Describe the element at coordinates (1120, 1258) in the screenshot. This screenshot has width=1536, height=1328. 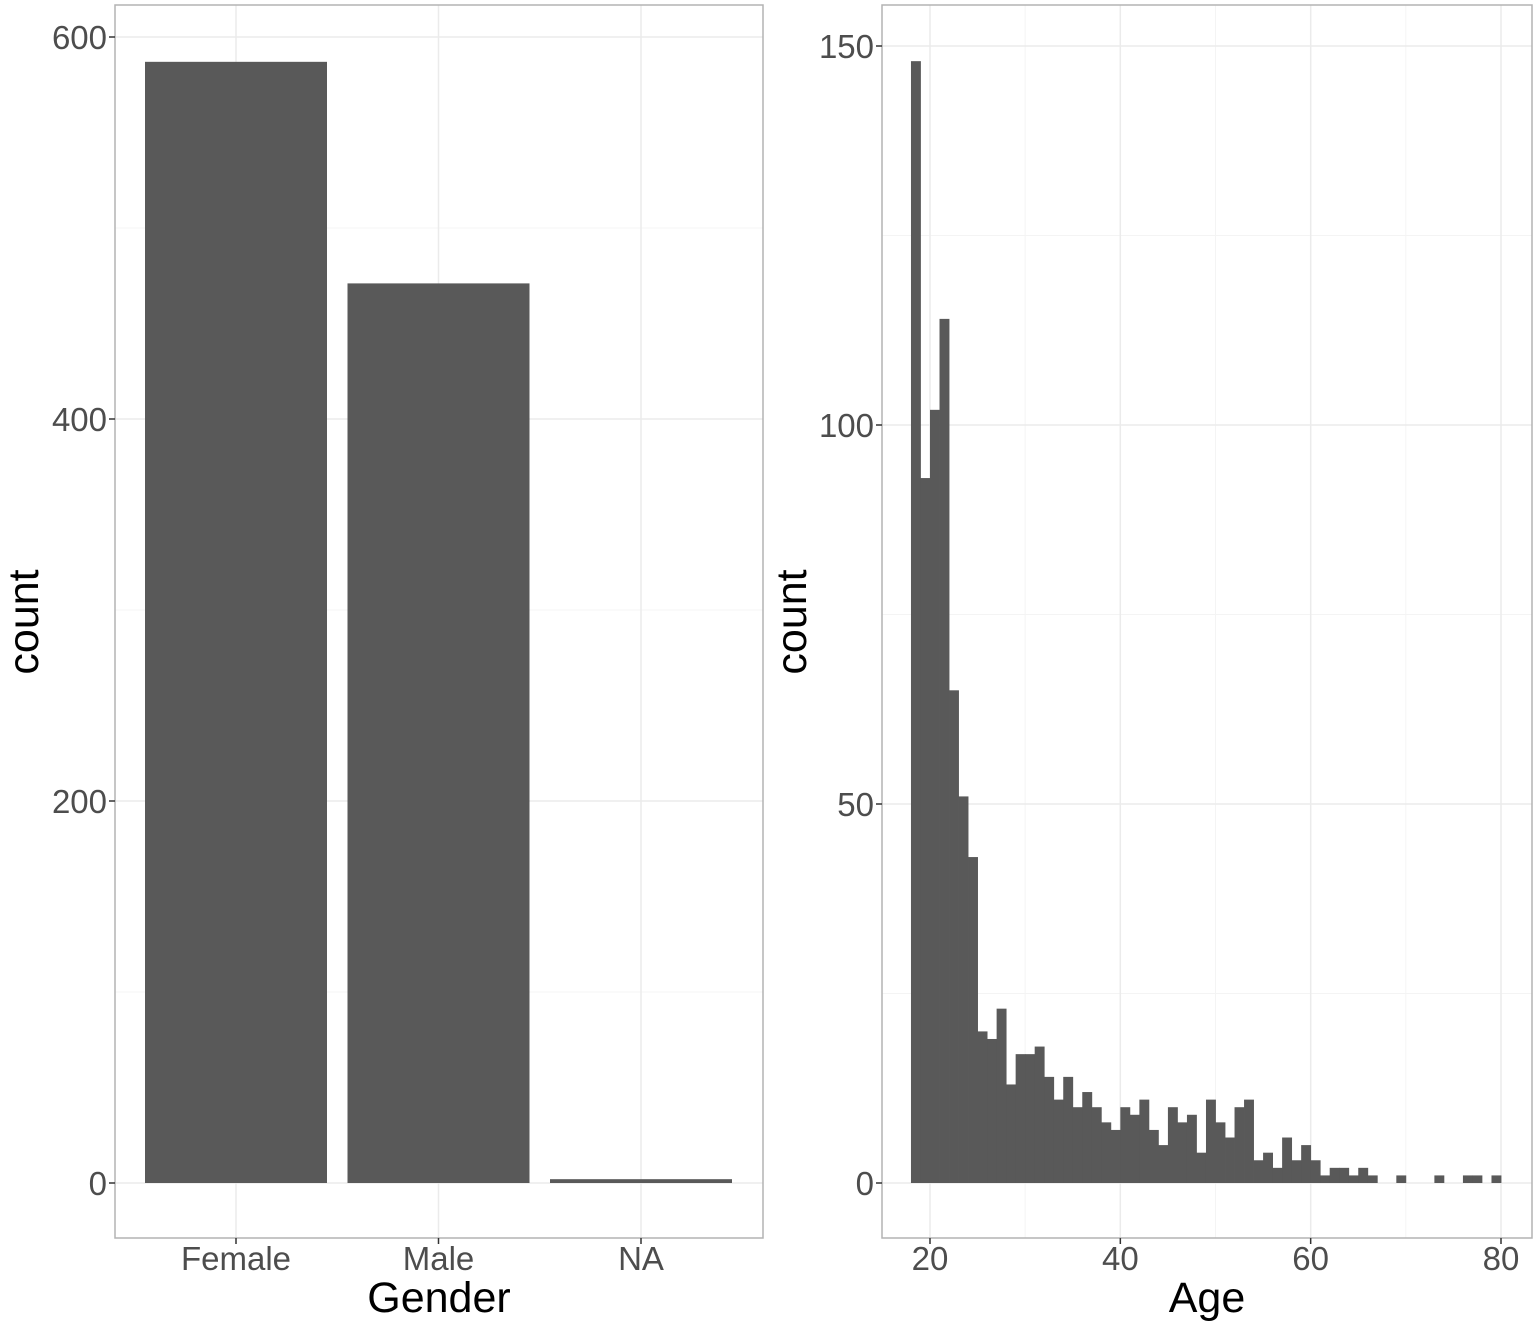
I see `x-tick-label: 40` at that location.